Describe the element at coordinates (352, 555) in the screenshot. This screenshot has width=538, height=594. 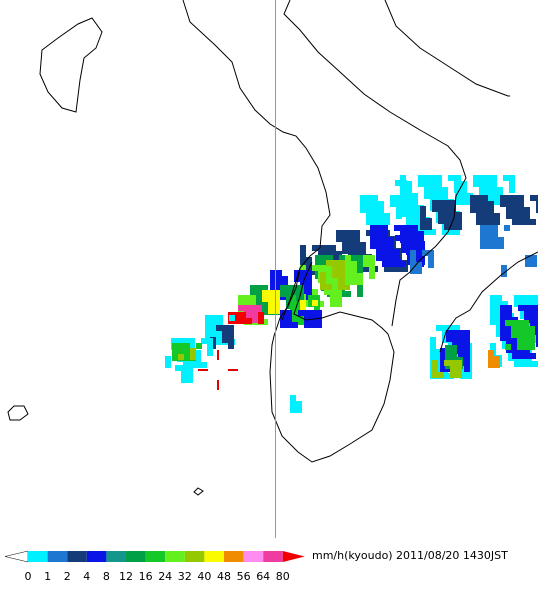
I see `unit-label: mm/h(kyoudo)` at that location.